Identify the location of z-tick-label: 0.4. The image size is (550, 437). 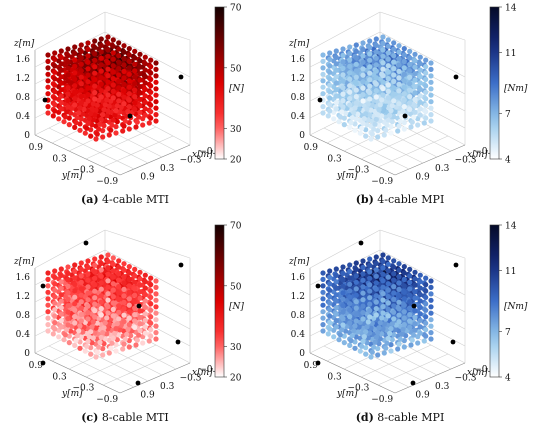
(23, 335).